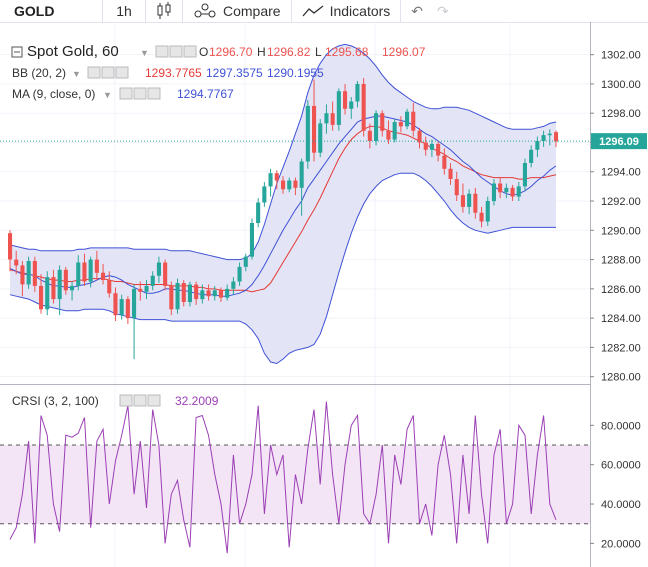  What do you see at coordinates (621, 426) in the screenshot?
I see `crsi-tick-label: 80.0000` at bounding box center [621, 426].